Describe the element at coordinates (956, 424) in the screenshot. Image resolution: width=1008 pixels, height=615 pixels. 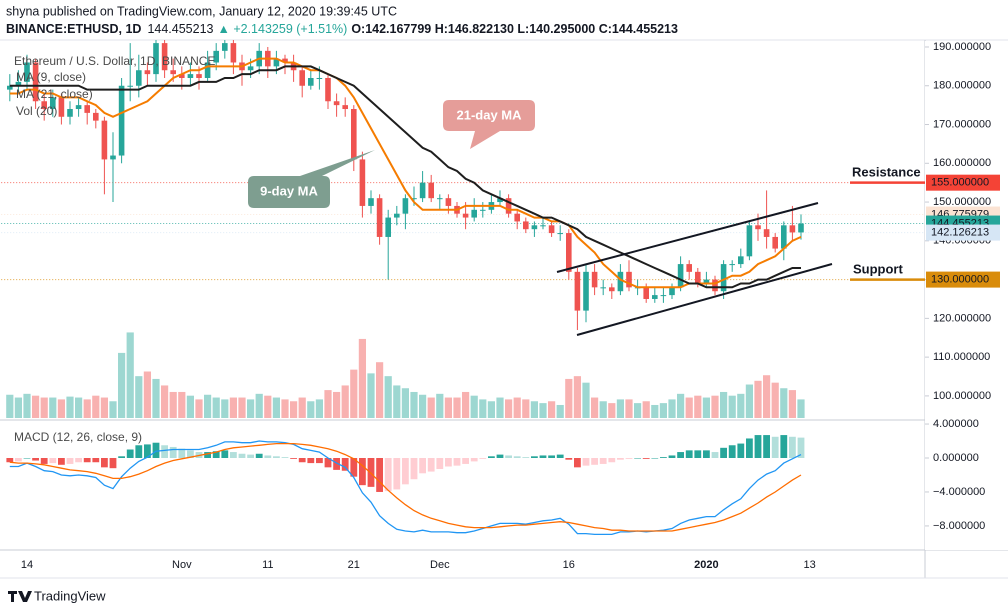
I see `y-tick-label: 4.000000` at that location.